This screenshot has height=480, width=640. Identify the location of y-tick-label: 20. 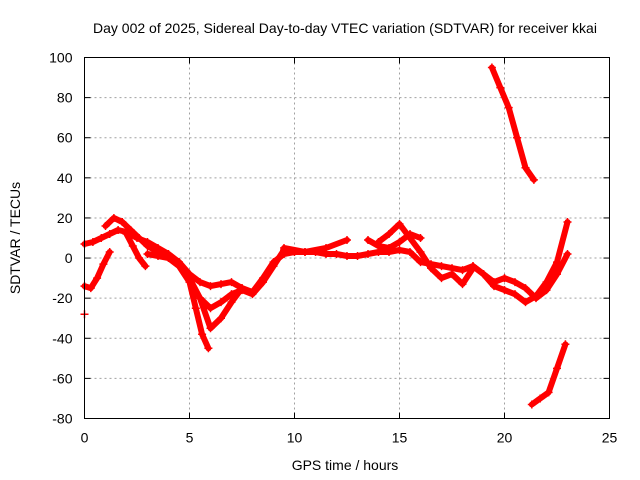
(65, 218).